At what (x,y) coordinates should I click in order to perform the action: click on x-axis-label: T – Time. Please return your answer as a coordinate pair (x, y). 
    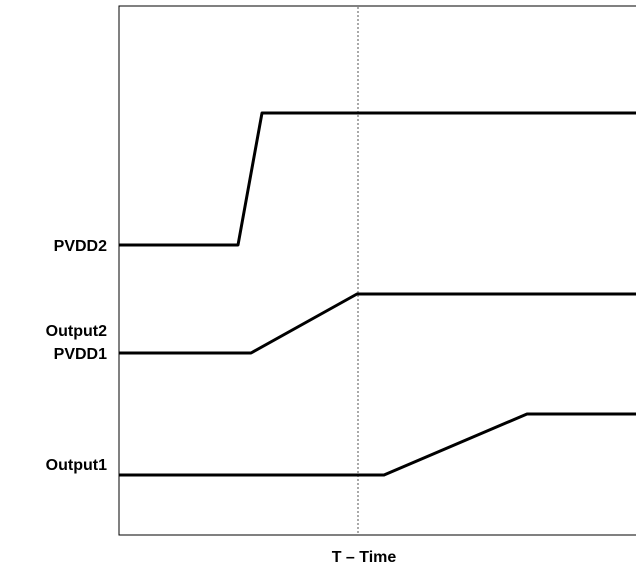
    Looking at the image, I should click on (364, 557).